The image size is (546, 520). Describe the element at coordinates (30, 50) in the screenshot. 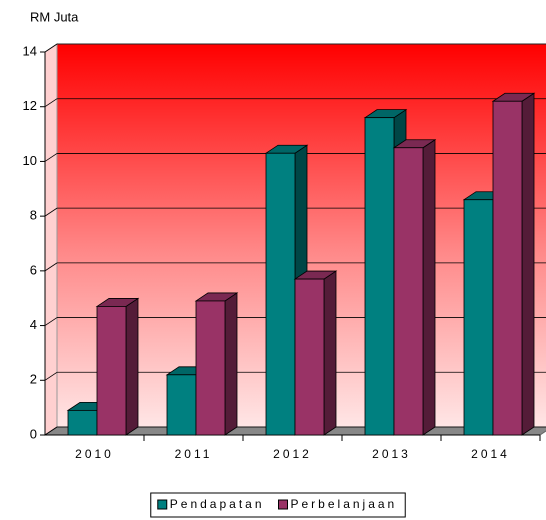

I see `y-tick-label: 14` at that location.